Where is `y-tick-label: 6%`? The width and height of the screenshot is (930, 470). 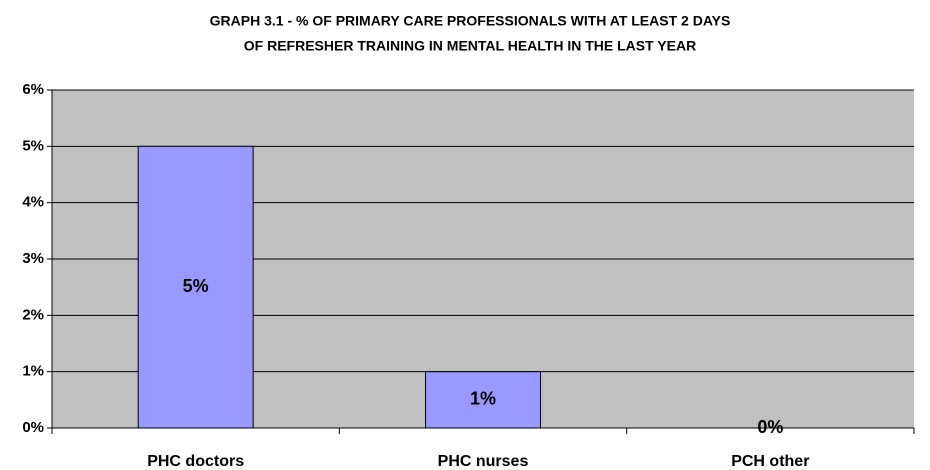
y-tick-label: 6% is located at coordinates (33, 89).